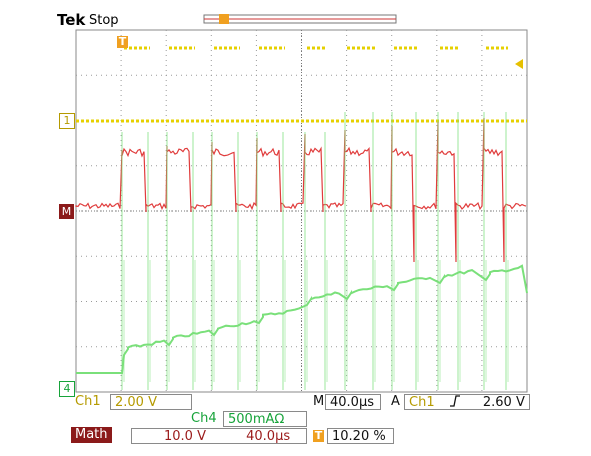  What do you see at coordinates (467, 402) in the screenshot?
I see `trigger-readout: Ch1 2.60 V` at bounding box center [467, 402].